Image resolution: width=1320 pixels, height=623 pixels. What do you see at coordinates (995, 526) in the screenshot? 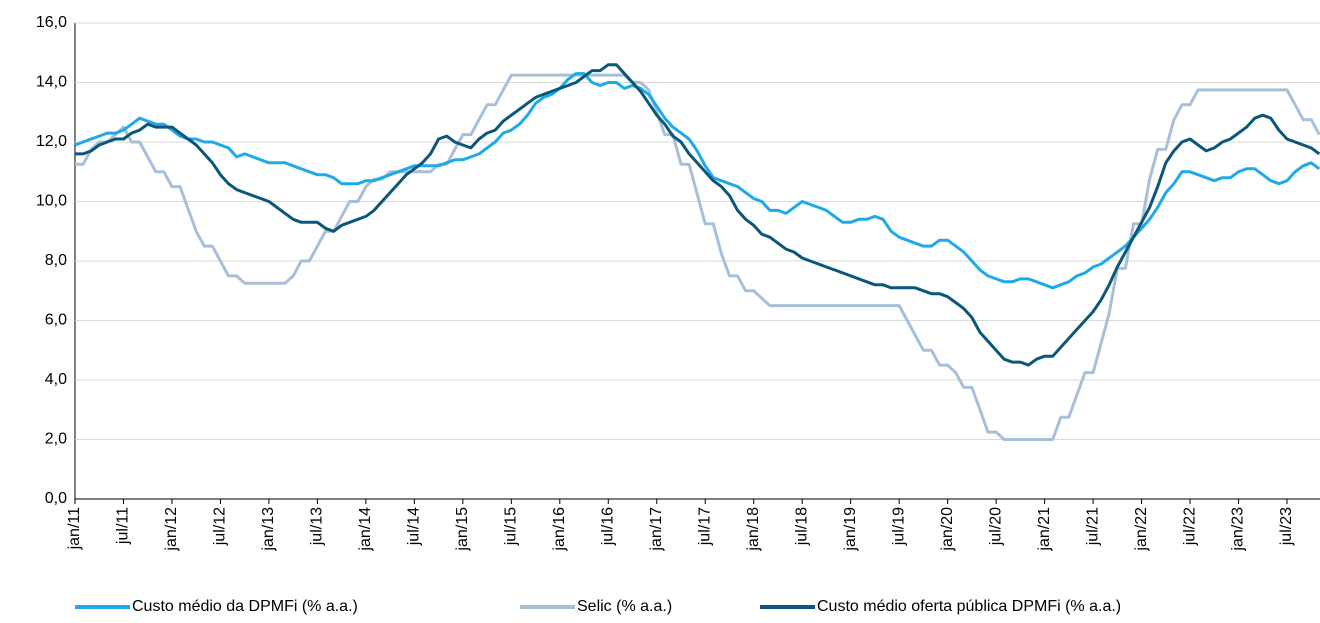
I see `x-tick-label: jul/20` at bounding box center [995, 526].